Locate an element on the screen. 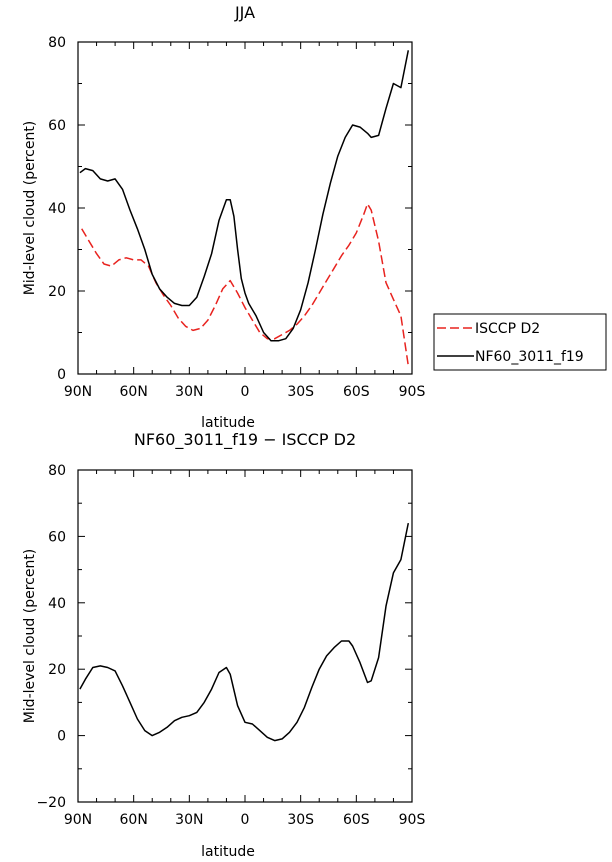 The width and height of the screenshot is (612, 862). panel-top-ytick-label: 20 is located at coordinates (57, 292).